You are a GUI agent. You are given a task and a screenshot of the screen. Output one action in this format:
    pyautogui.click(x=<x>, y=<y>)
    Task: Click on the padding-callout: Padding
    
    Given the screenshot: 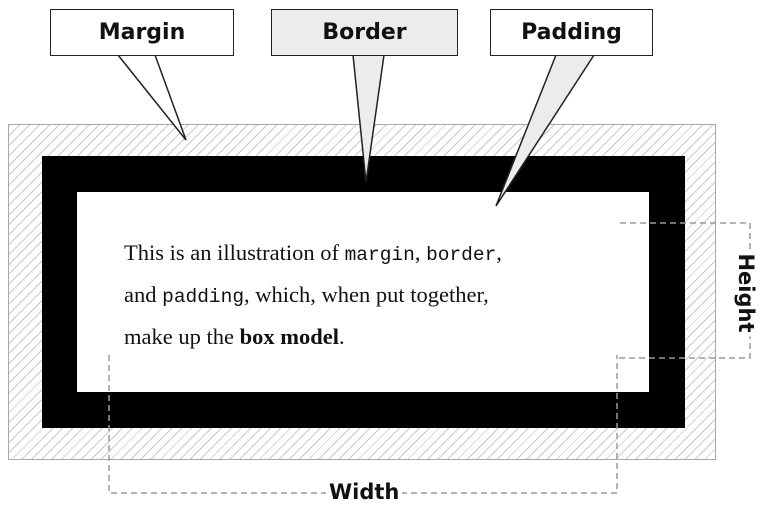 What is the action you would take?
    pyautogui.click(x=571, y=32)
    